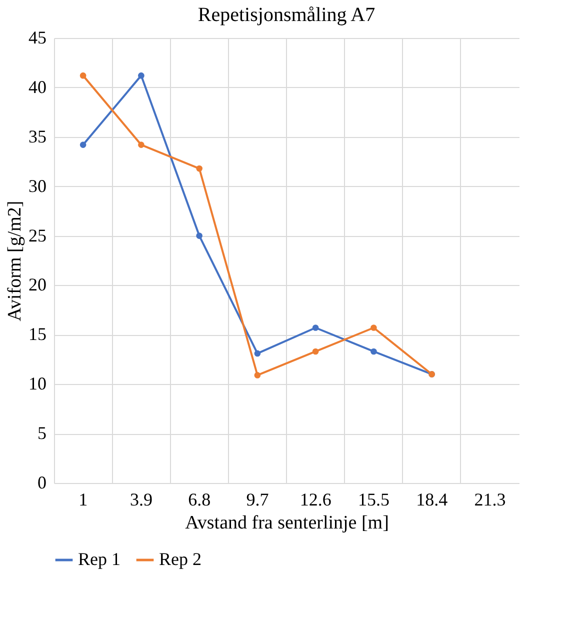 This screenshot has height=617, width=566. Describe the element at coordinates (199, 500) in the screenshot. I see `x-tick-label: 6.8` at that location.